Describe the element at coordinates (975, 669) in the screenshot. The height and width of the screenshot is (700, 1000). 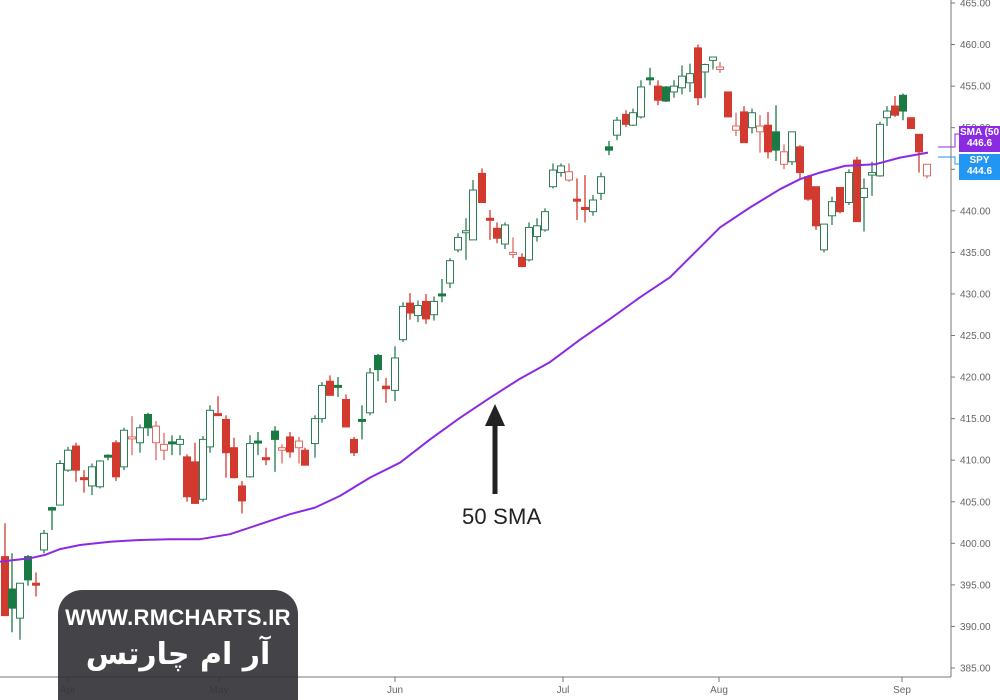
I see `y-tick-label: 385.00` at that location.